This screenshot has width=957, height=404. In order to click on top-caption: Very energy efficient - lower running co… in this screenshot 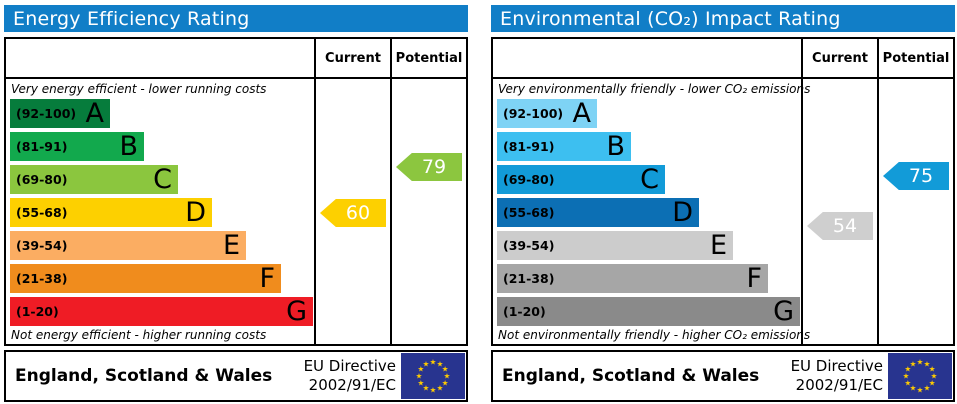, I will do `click(139, 89)`.